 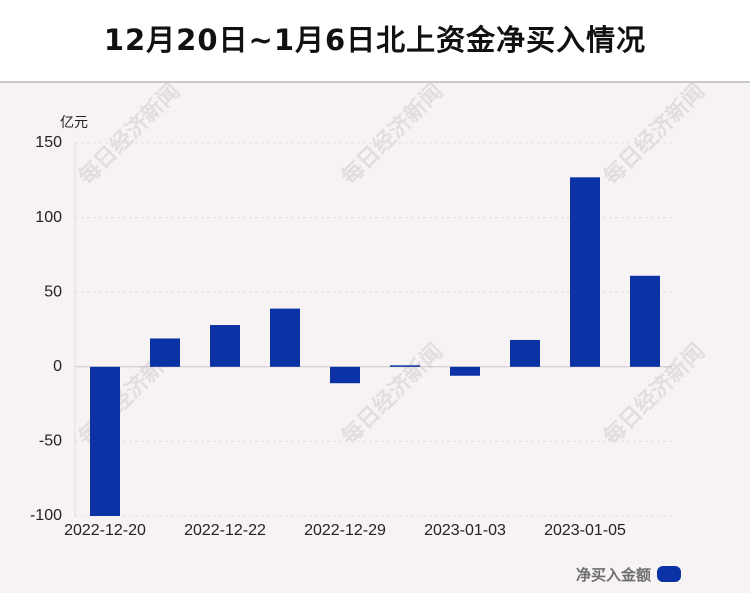 I want to click on y-tick-label: 0, so click(x=57, y=366).